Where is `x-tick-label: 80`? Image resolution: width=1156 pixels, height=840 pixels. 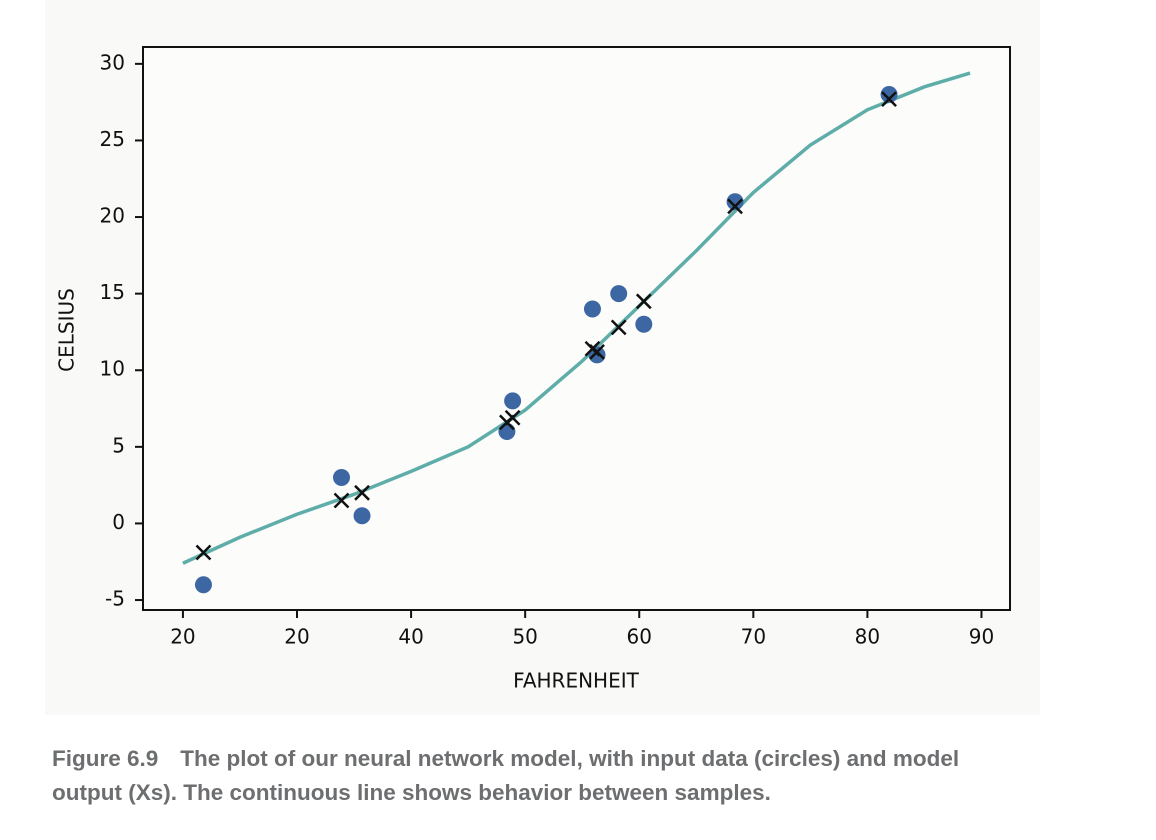
x-tick-label: 80 is located at coordinates (867, 637).